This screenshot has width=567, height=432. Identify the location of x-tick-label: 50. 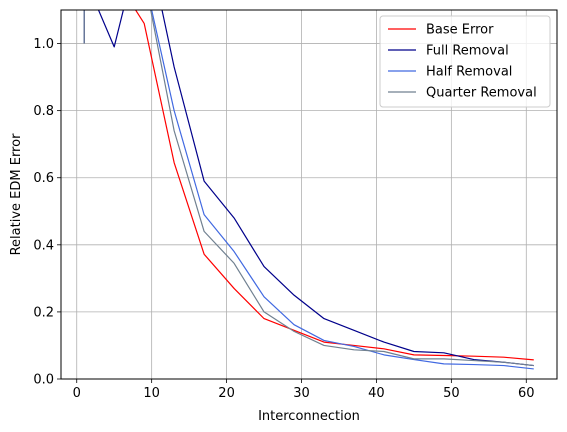
(451, 393).